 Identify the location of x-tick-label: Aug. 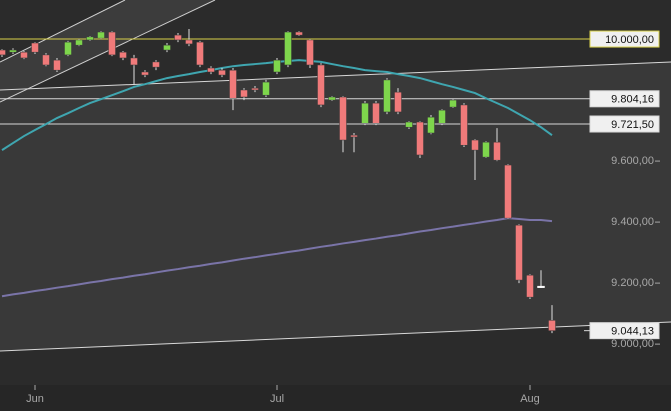
(530, 399).